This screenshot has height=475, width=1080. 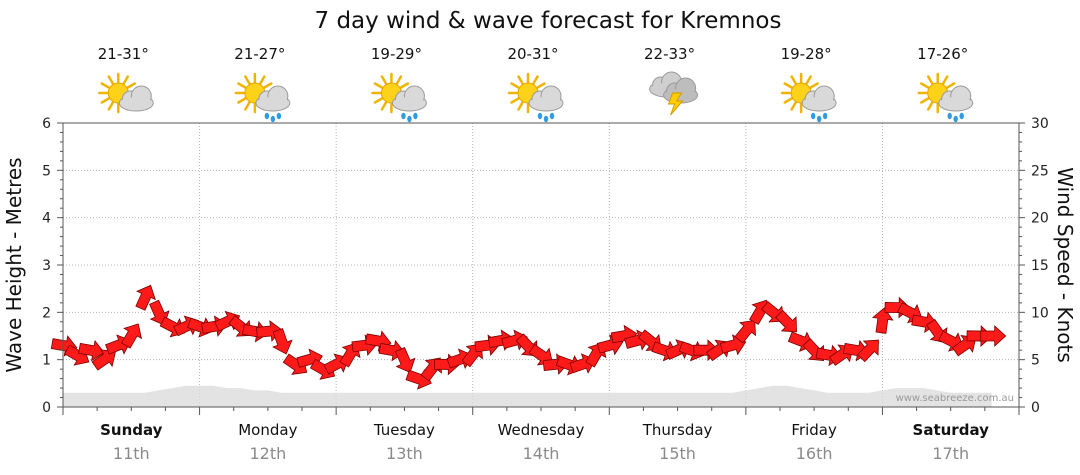 What do you see at coordinates (950, 453) in the screenshot?
I see `date-label: 17th` at bounding box center [950, 453].